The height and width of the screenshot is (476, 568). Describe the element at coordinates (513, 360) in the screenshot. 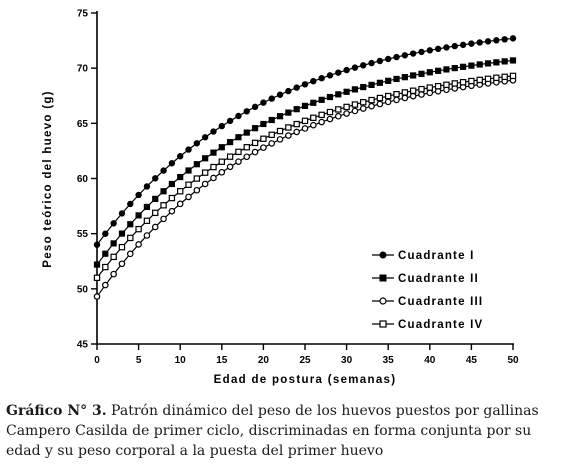

I see `x-tick-label: 50` at that location.